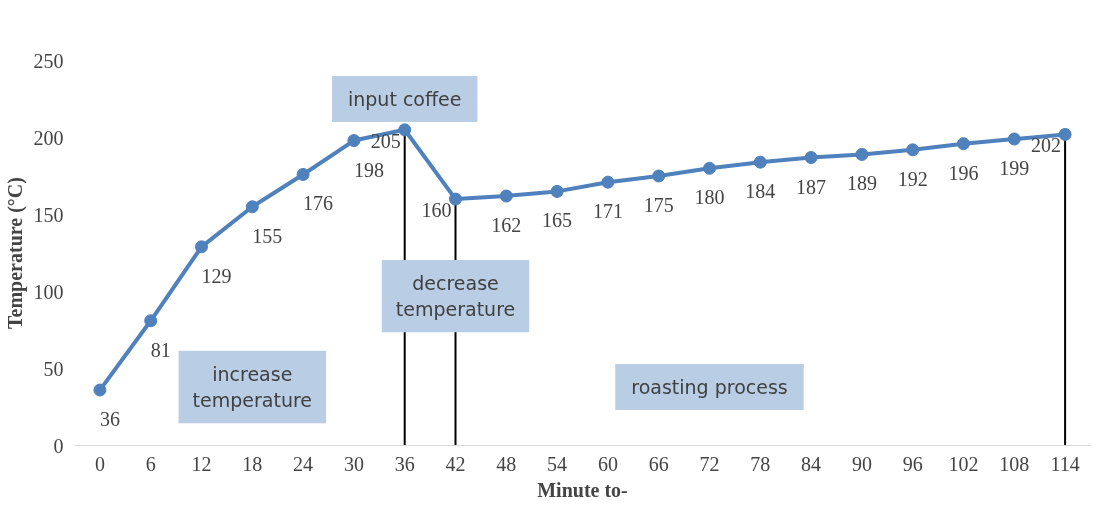 Image resolution: width=1119 pixels, height=522 pixels. Describe the element at coordinates (861, 463) in the screenshot. I see `x-tick-label: 90` at that location.